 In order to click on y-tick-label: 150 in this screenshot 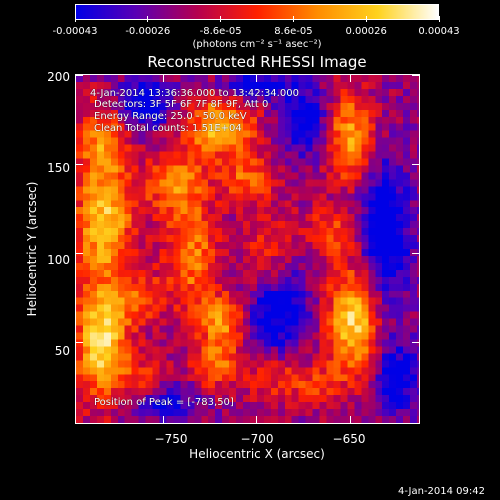, I will do `click(58, 168)`.